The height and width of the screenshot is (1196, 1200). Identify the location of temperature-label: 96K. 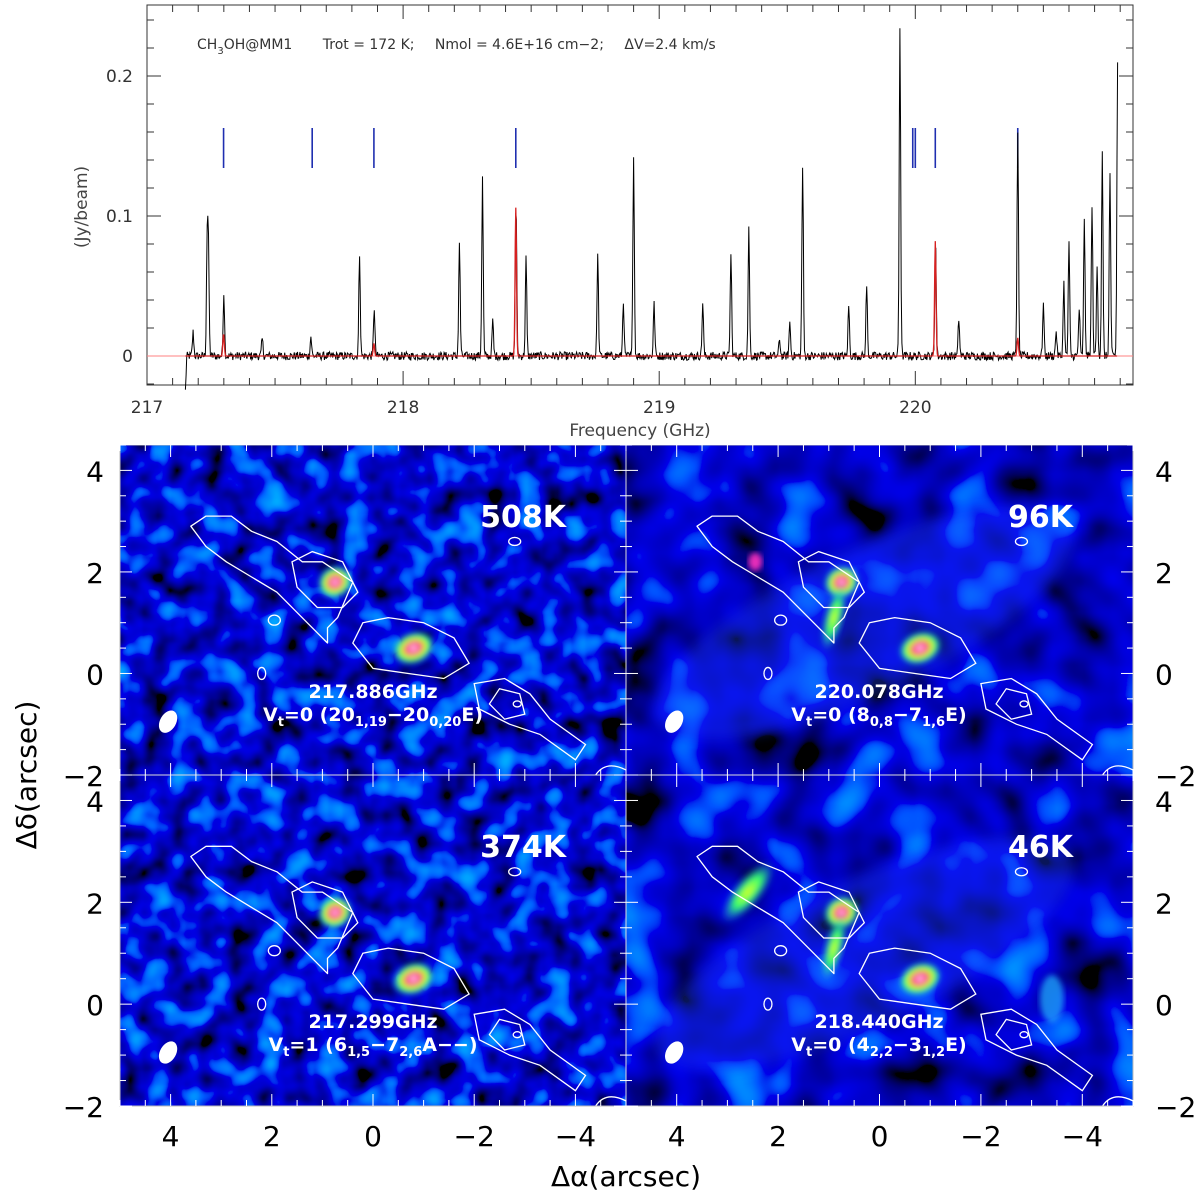
(1041, 517).